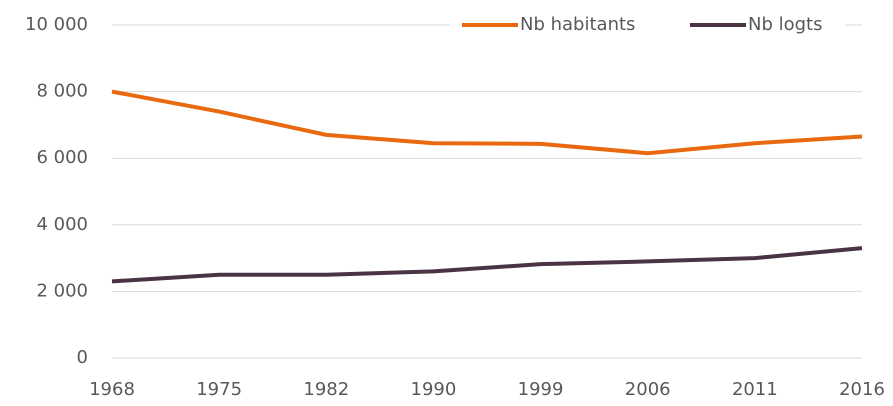 Image resolution: width=893 pixels, height=406 pixels. Describe the element at coordinates (434, 389) in the screenshot. I see `x-tick-label: 1990` at that location.